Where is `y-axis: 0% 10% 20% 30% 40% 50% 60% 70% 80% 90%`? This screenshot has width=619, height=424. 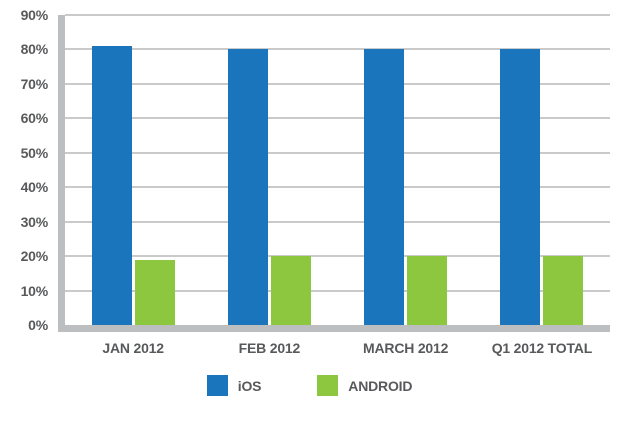 y-axis: 0% 10% 20% 30% 40% 50% 60% 70% 80% 90% is located at coordinates (31, 170).